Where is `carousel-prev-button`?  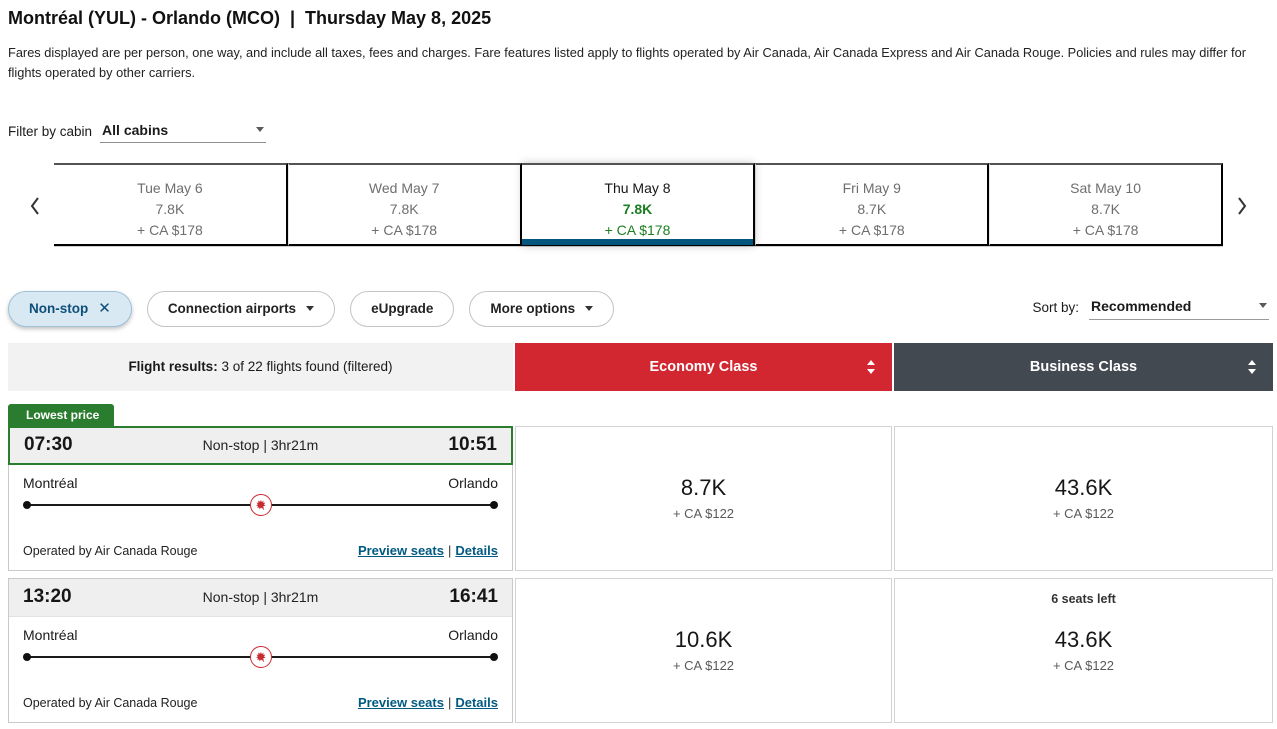
carousel-prev-button is located at coordinates (35, 206).